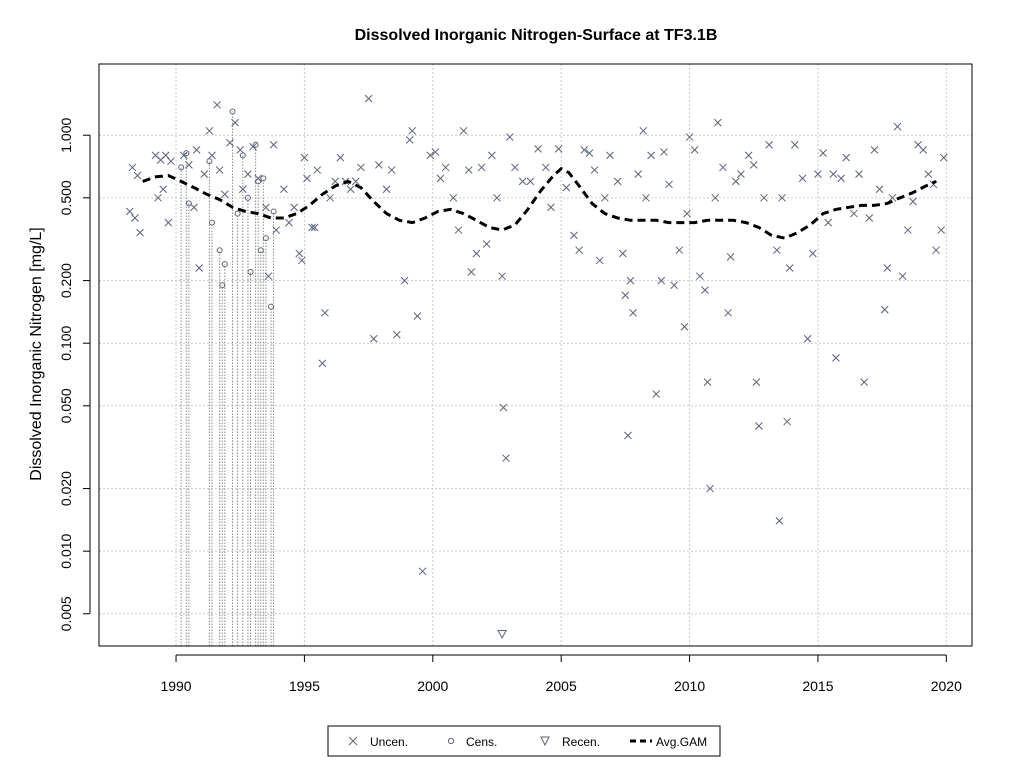 This screenshot has width=1024, height=773. Describe the element at coordinates (66, 197) in the screenshot. I see `y-tick-label: 0.500` at that location.